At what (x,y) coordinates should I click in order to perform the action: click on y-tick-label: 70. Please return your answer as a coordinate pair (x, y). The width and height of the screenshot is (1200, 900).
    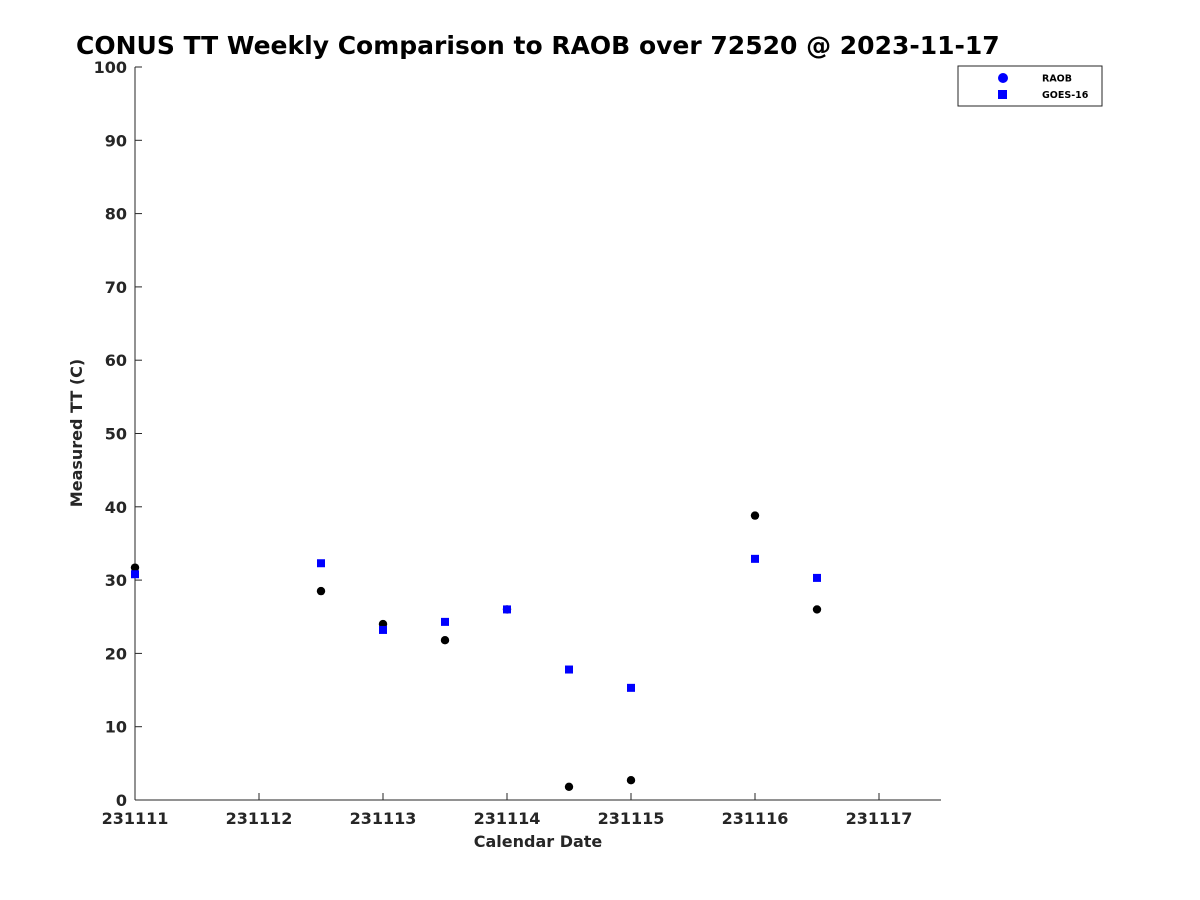
    Looking at the image, I should click on (116, 287).